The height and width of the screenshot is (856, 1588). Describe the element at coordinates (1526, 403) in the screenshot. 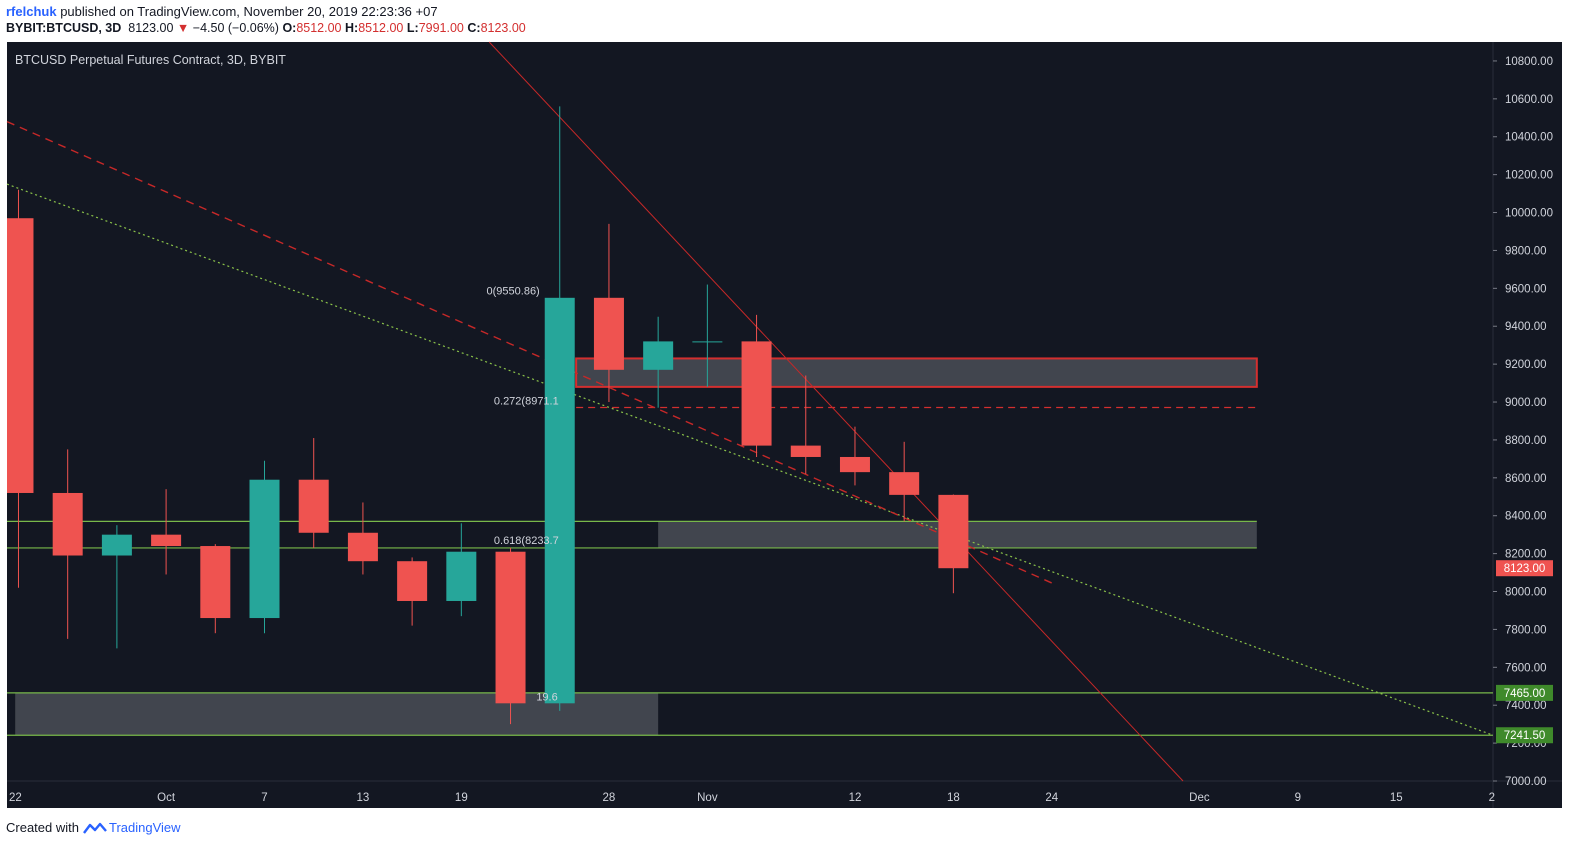

I see `y-tick-9000: 9000.00` at that location.